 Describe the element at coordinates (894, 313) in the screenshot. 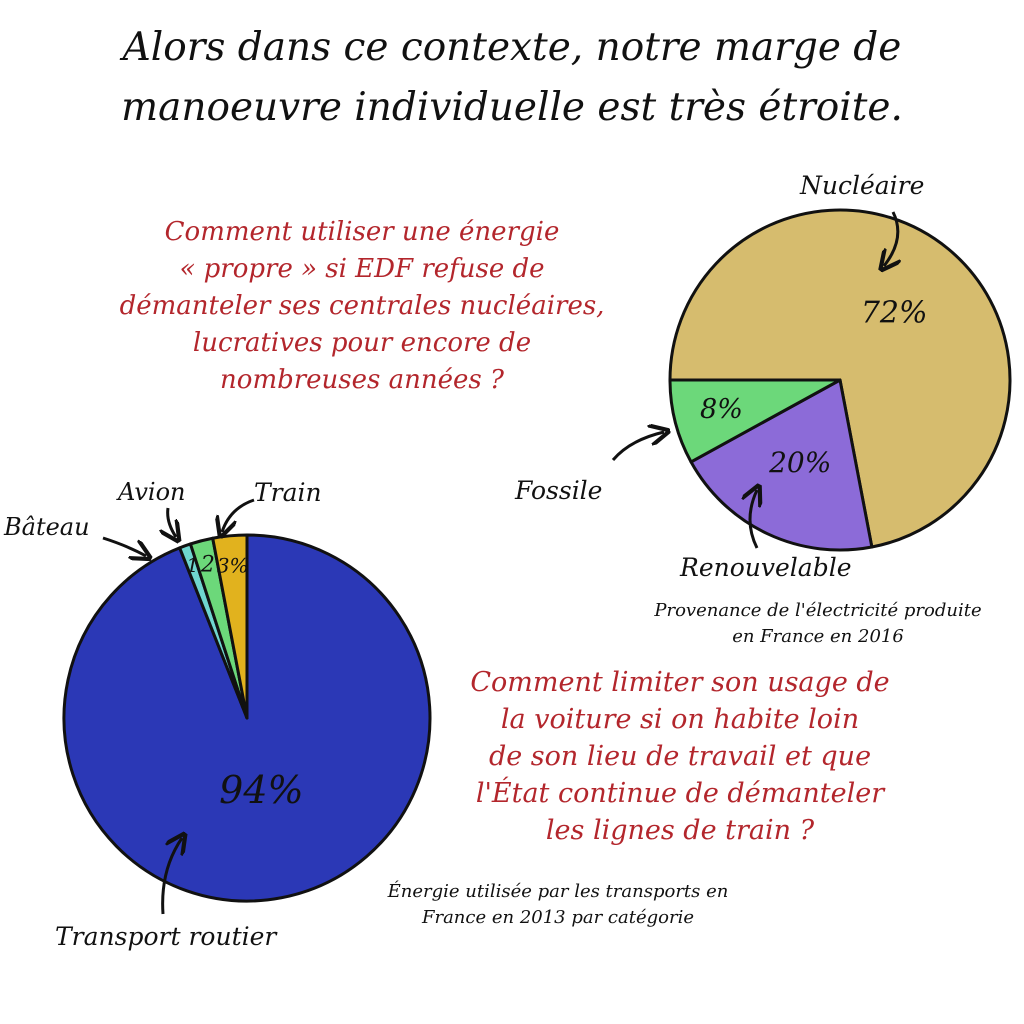

I see `electricity-pct-nucleaire: 72%` at that location.